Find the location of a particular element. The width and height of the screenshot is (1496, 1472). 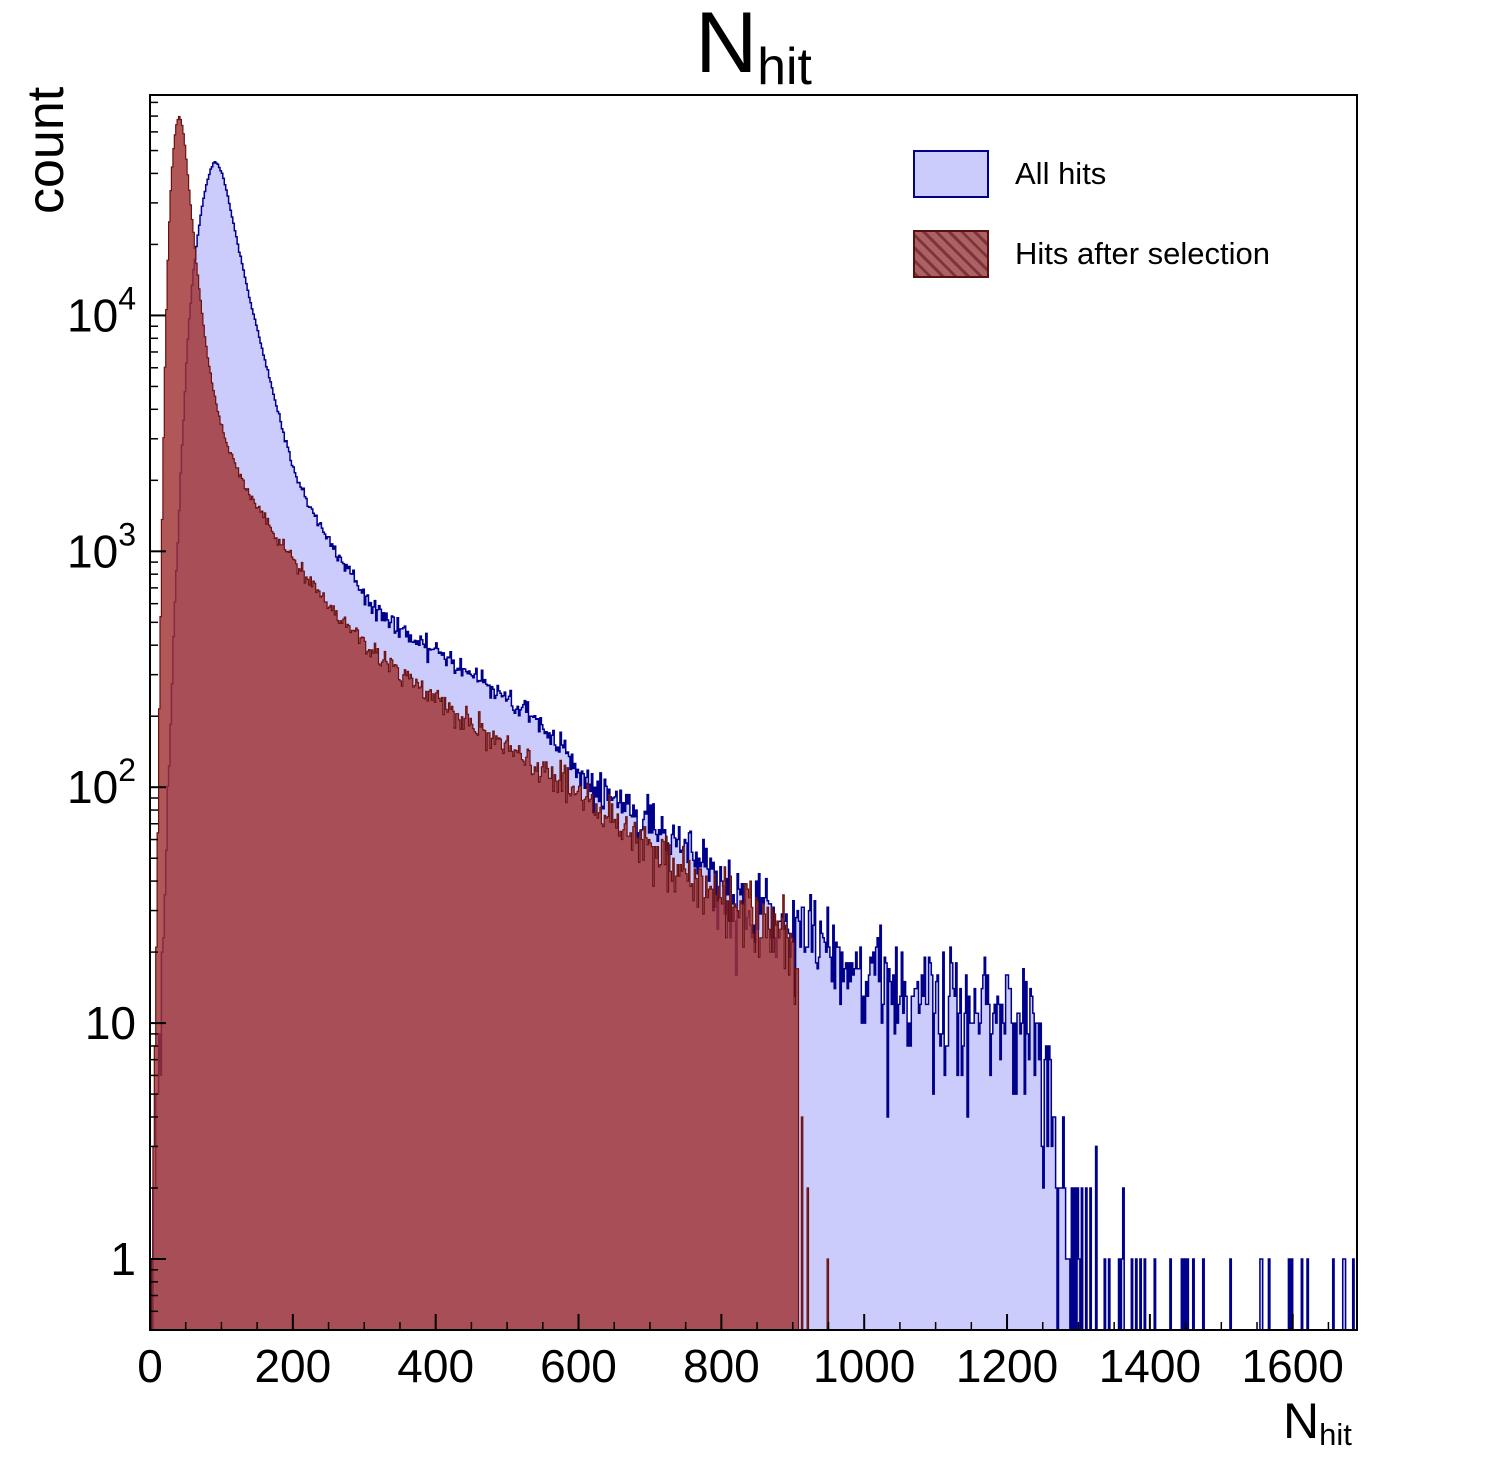

x-axis-title-main: N is located at coordinates (1301, 1421).